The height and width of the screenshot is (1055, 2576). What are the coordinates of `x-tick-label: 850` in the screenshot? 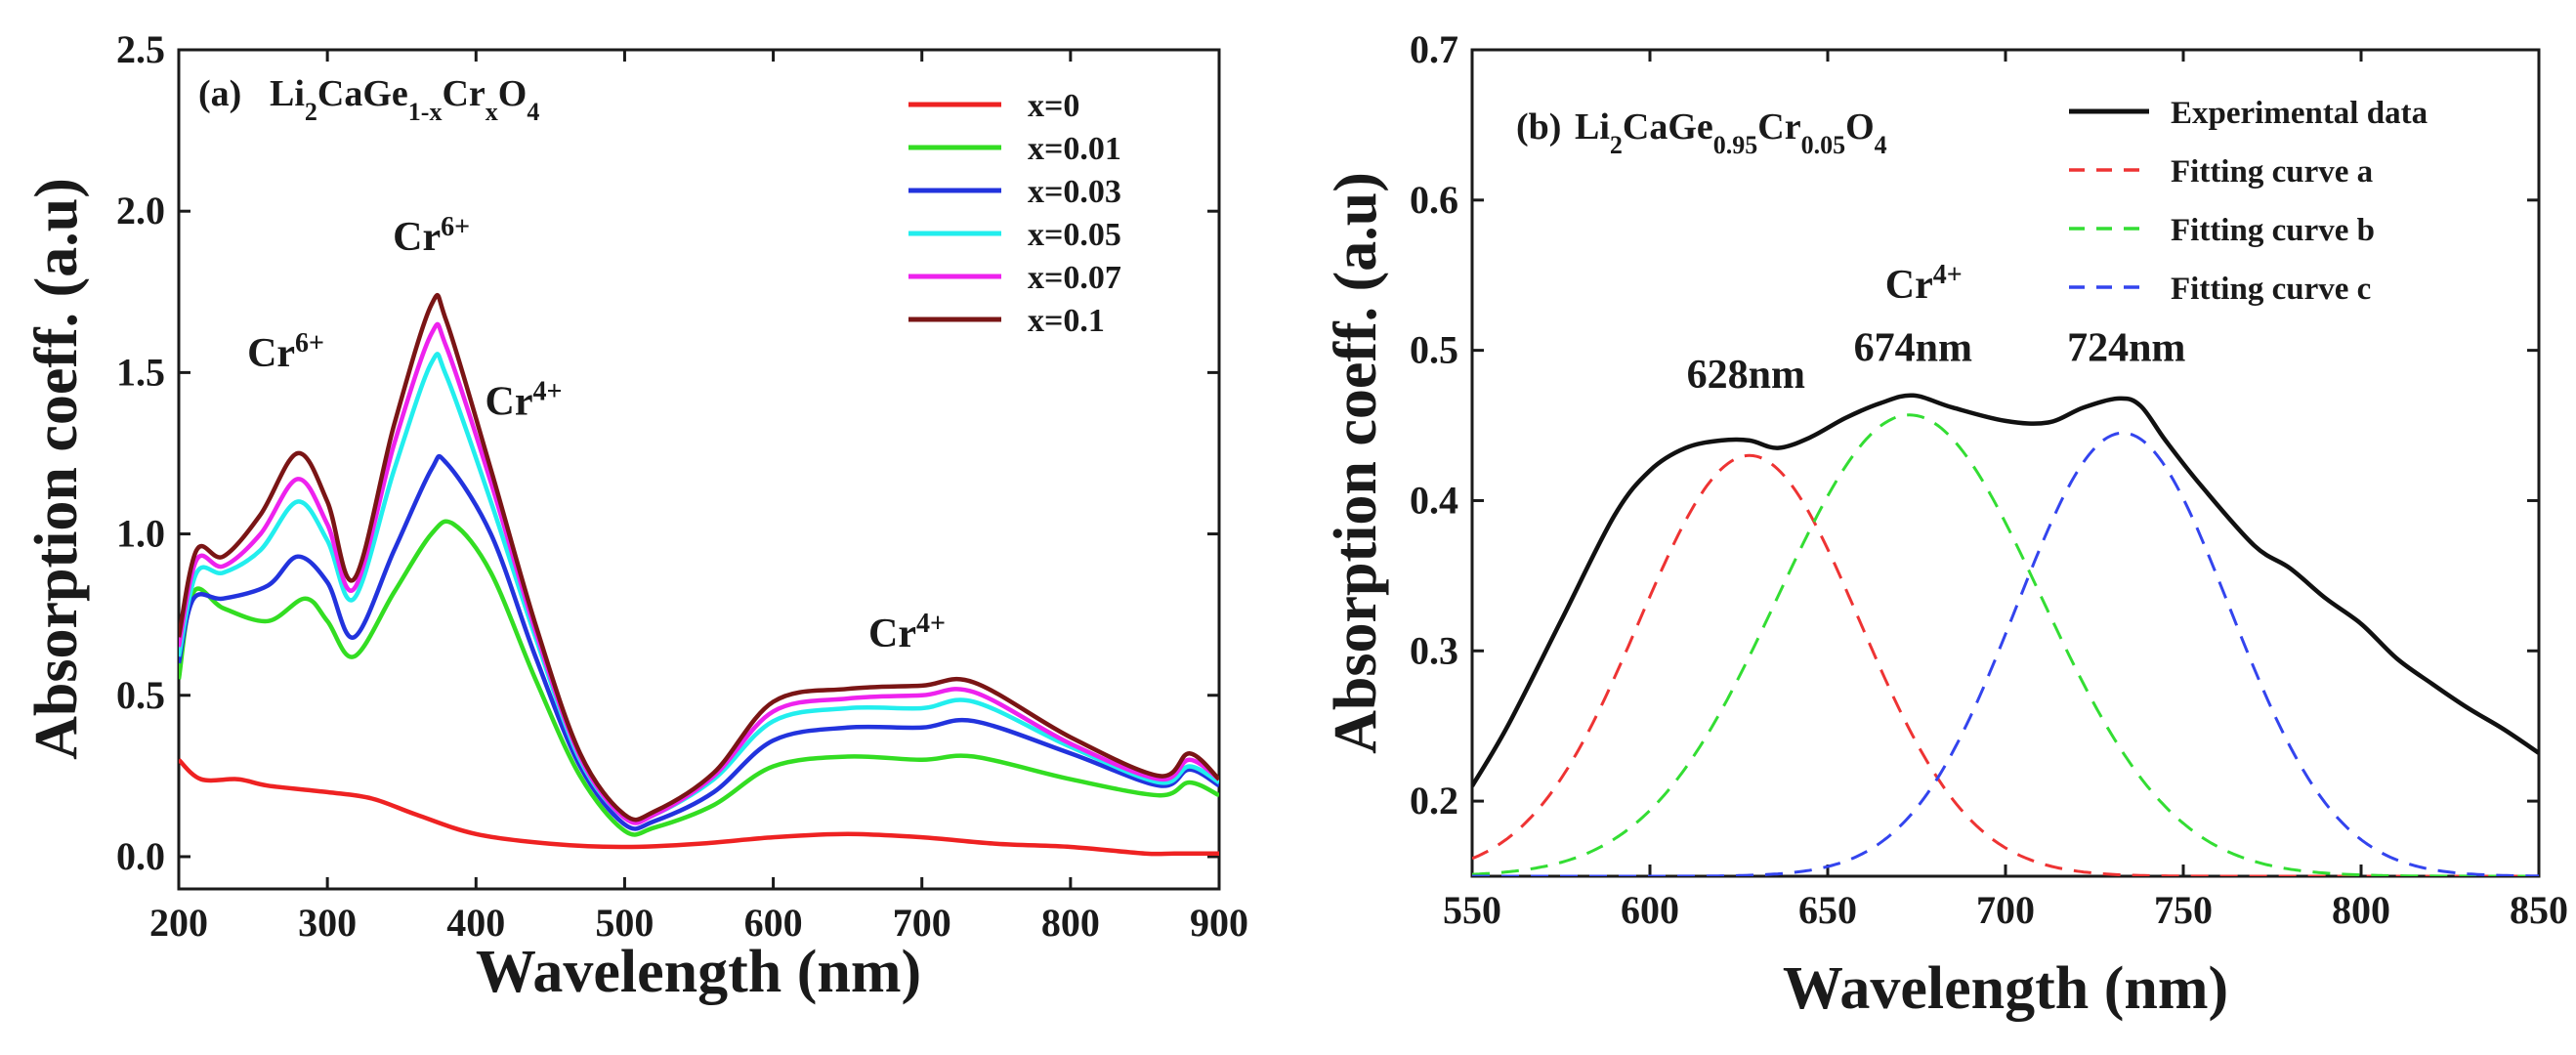 It's located at (2539, 910).